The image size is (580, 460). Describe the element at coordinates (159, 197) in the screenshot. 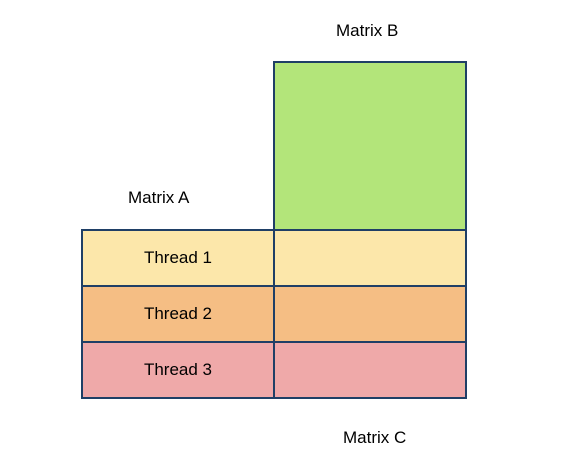

I see `matrix-a-label: Matrix A` at that location.